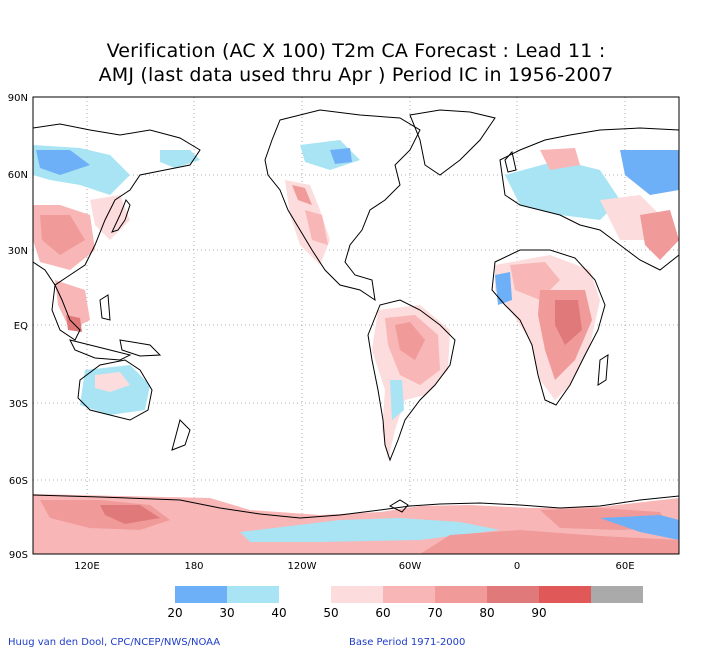  What do you see at coordinates (517, 566) in the screenshot?
I see `lon-label: 0` at bounding box center [517, 566].